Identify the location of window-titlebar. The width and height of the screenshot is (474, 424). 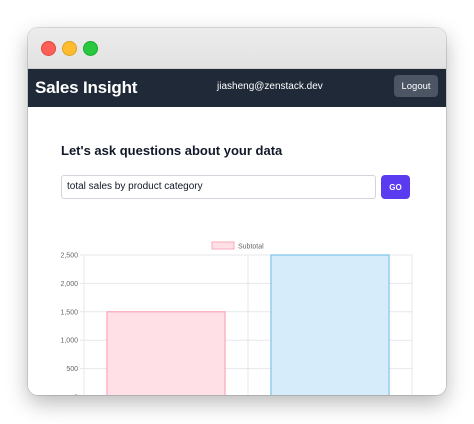
(237, 48).